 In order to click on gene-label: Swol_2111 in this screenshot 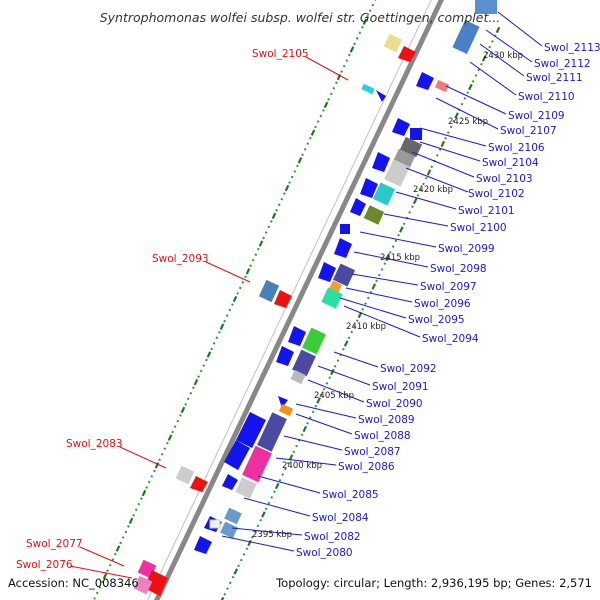, I will do `click(554, 78)`.